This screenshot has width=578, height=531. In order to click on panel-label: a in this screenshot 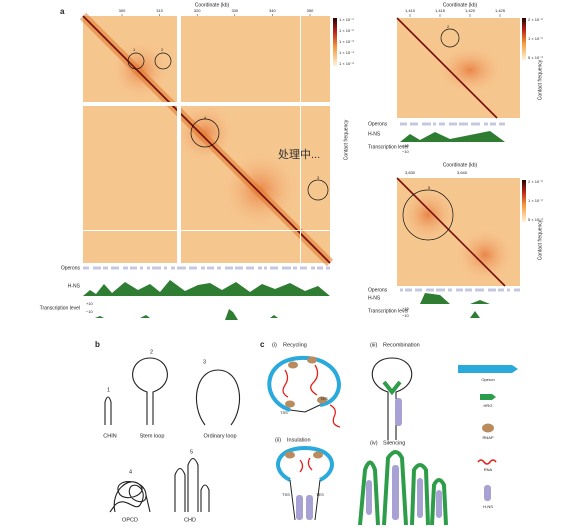, I will do `click(62, 11)`.